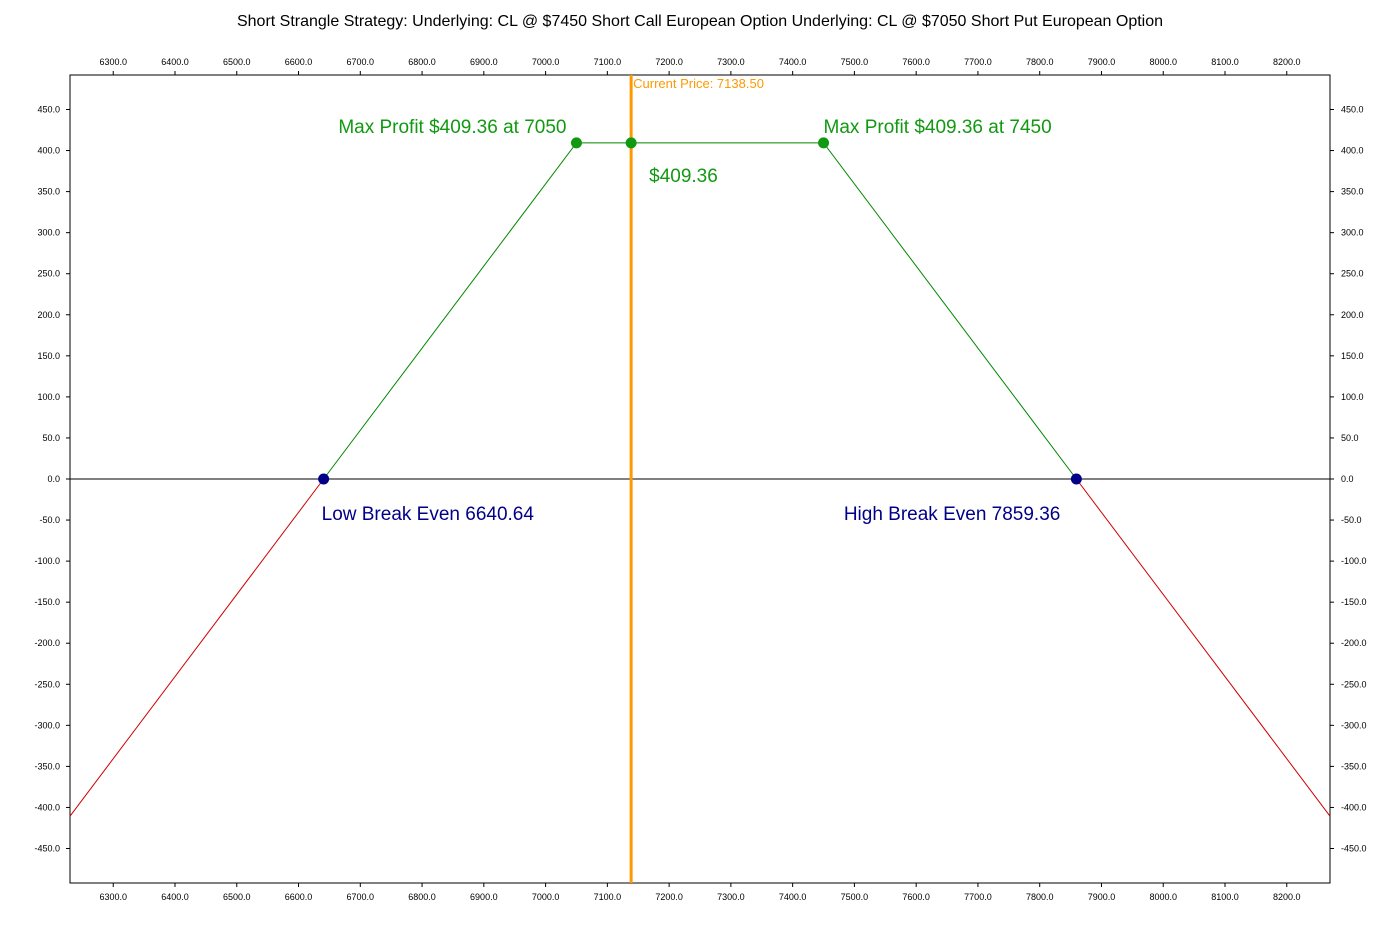 The image size is (1400, 933). I want to click on annotation-low-be: Low Break Even 6640.64, so click(428, 514).